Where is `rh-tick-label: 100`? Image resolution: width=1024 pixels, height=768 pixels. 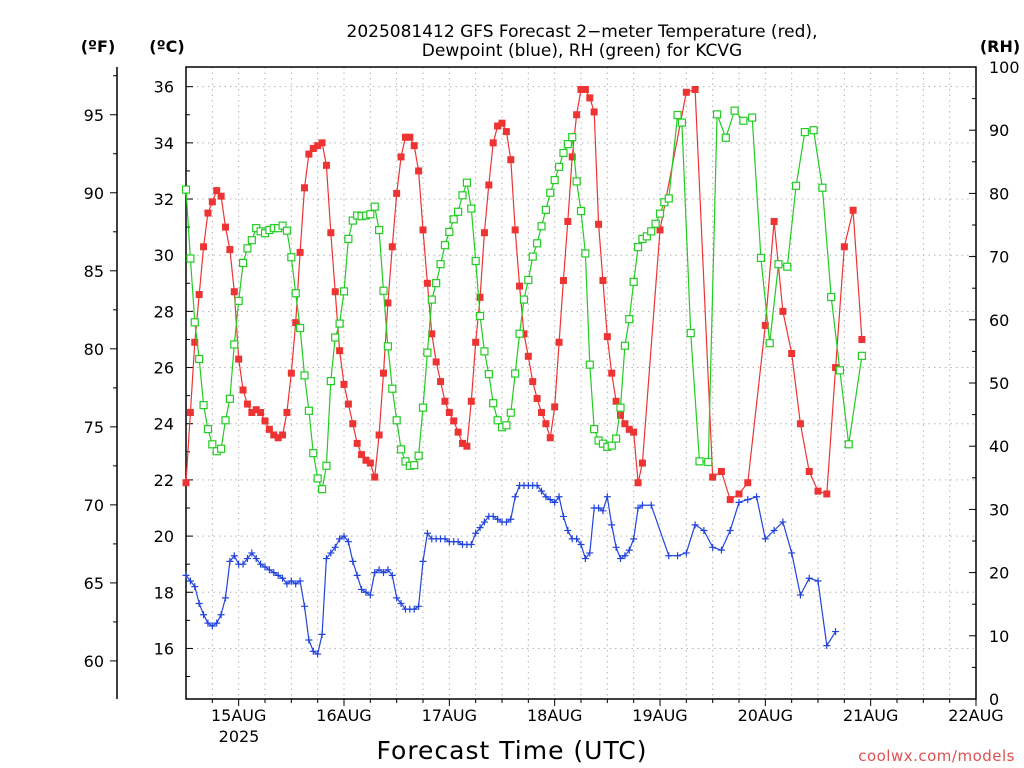
rh-tick-label: 100 is located at coordinates (1004, 67).